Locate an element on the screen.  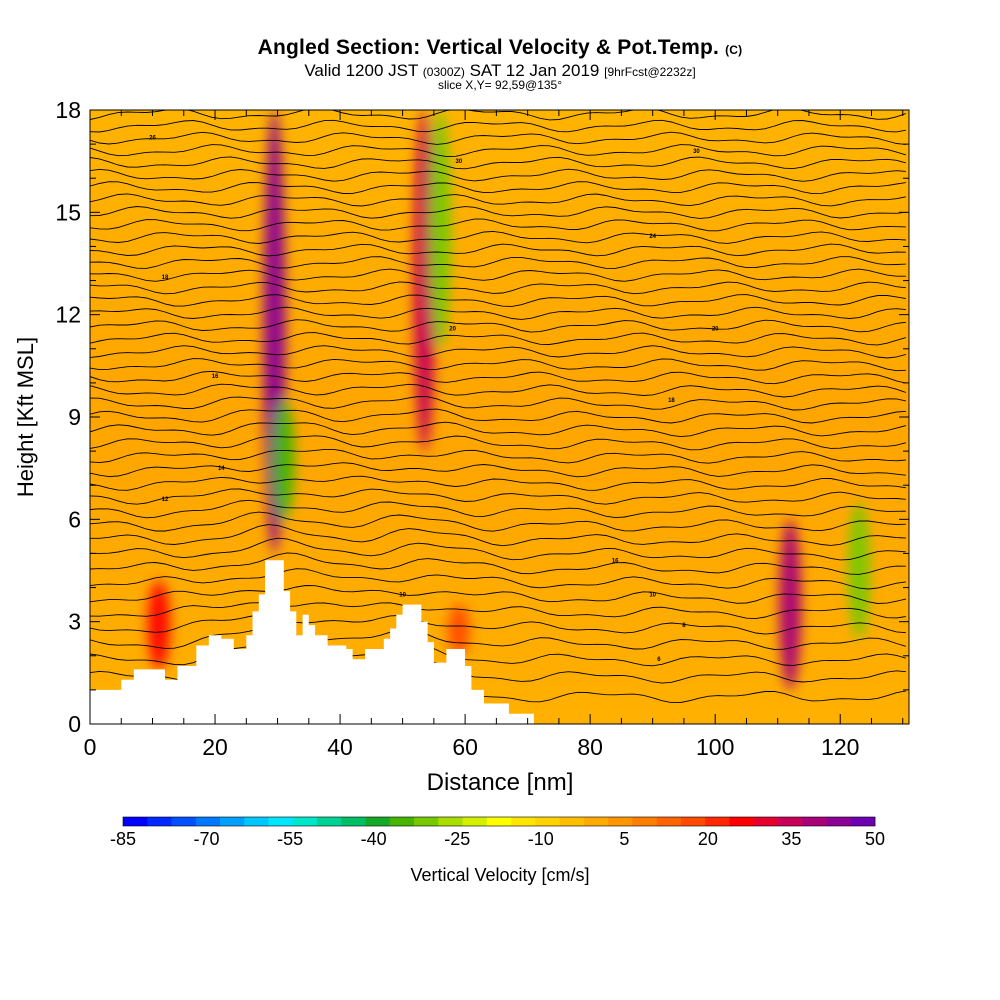
colorbar-tick-label: -25 is located at coordinates (457, 839).